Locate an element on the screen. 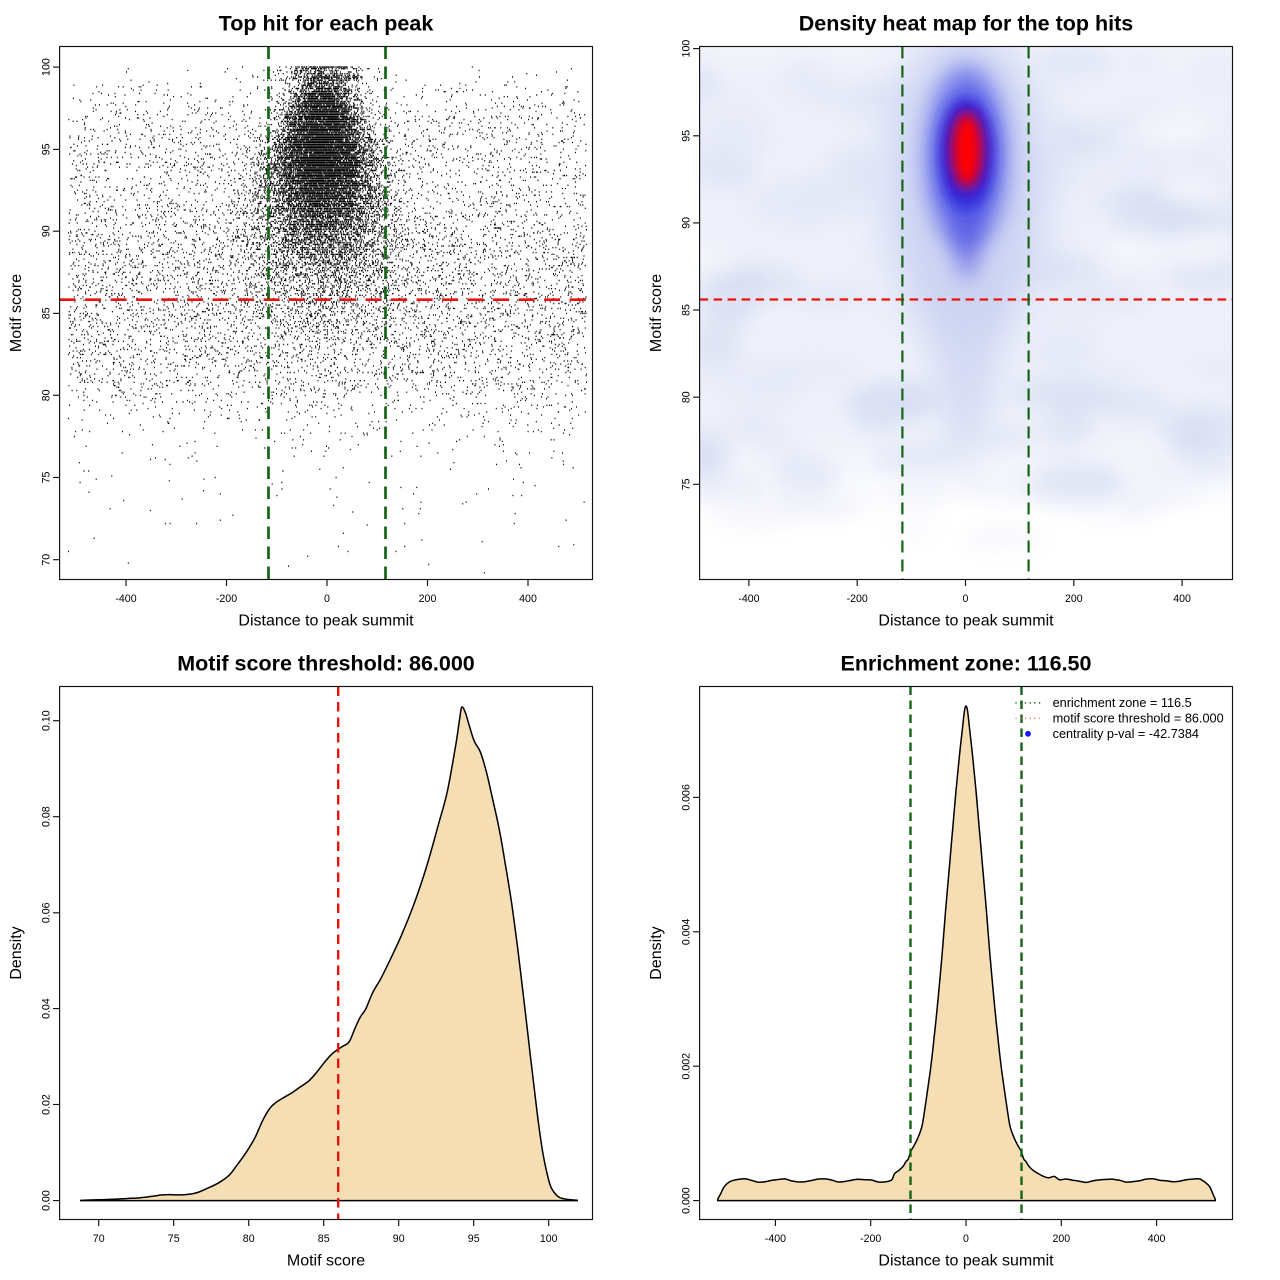 Image resolution: width=1280 pixels, height=1280 pixels. svg-text: 0.00 is located at coordinates (47, 1200).